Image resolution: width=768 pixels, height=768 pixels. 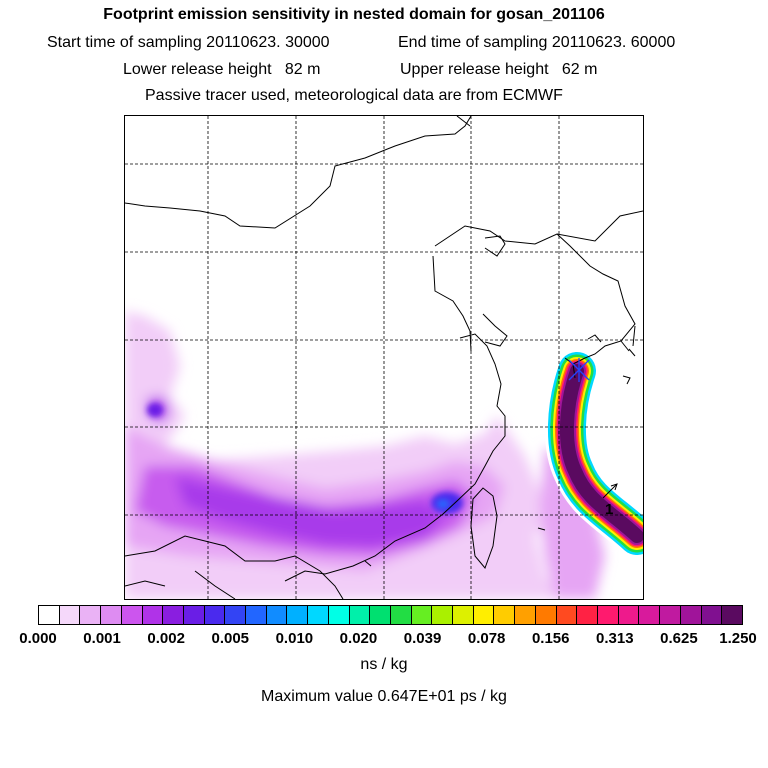 I want to click on colorbar-tick-label: 0.625, so click(x=679, y=638).